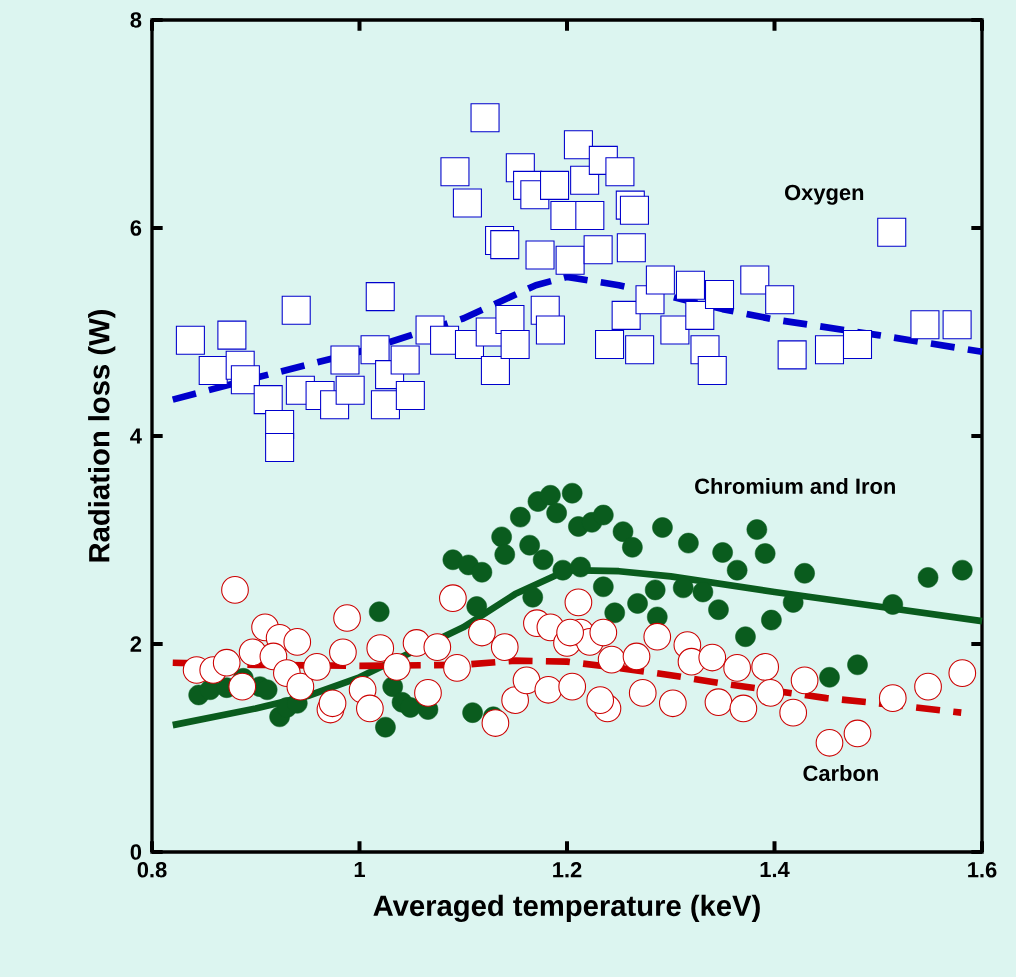 Image resolution: width=1016 pixels, height=977 pixels. Describe the element at coordinates (136, 852) in the screenshot. I see `y-tick-label: 0` at that location.